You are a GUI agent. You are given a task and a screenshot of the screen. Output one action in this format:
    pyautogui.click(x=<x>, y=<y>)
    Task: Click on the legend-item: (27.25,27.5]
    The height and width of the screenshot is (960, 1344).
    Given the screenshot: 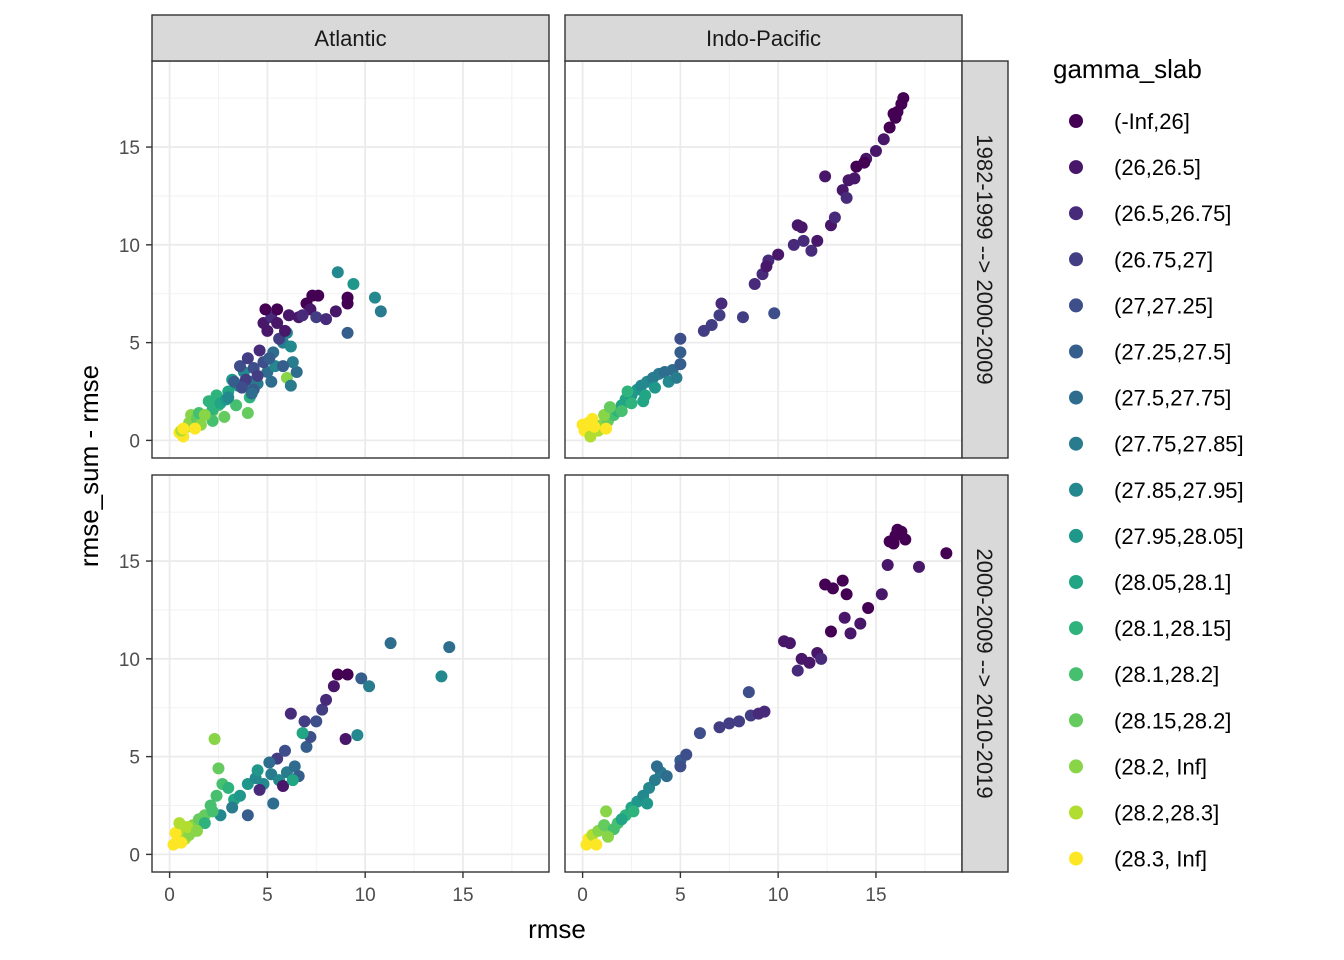 What is the action you would take?
    pyautogui.click(x=1150, y=352)
    